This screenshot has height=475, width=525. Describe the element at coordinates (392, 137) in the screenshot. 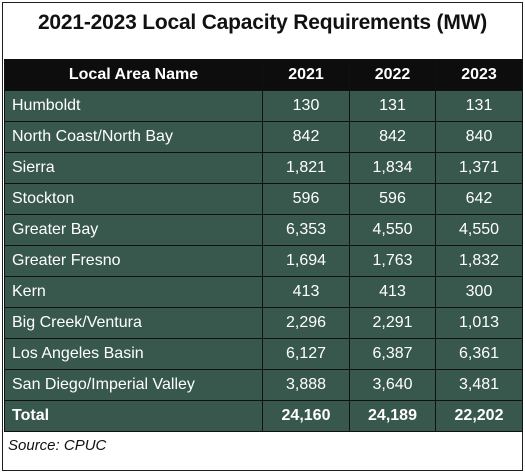

I see `value-2022-cell: 842` at that location.